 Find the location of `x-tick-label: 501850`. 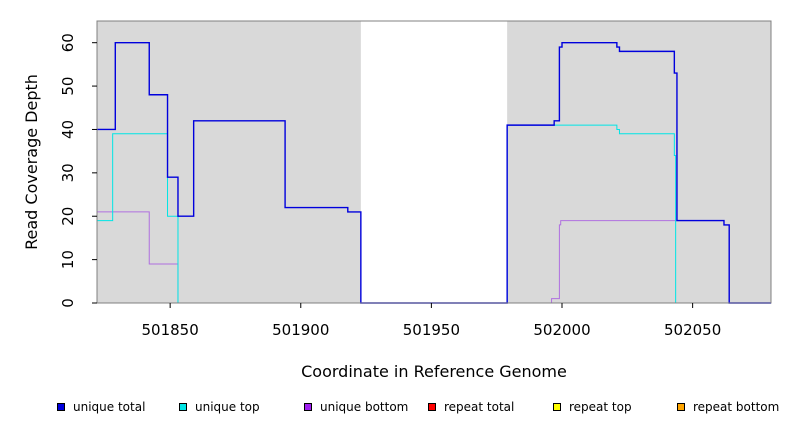

x-tick-label: 501850 is located at coordinates (170, 330).